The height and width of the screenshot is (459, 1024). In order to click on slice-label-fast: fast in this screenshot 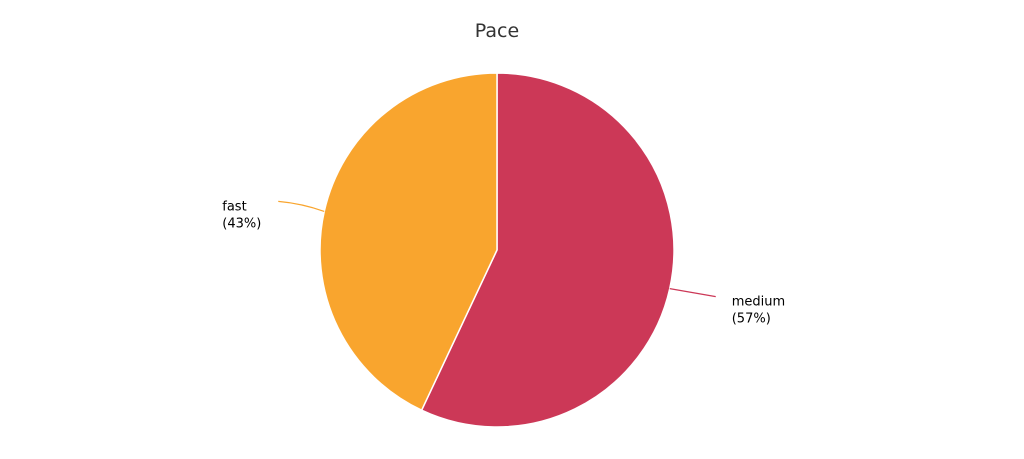, I will do `click(234, 206)`.